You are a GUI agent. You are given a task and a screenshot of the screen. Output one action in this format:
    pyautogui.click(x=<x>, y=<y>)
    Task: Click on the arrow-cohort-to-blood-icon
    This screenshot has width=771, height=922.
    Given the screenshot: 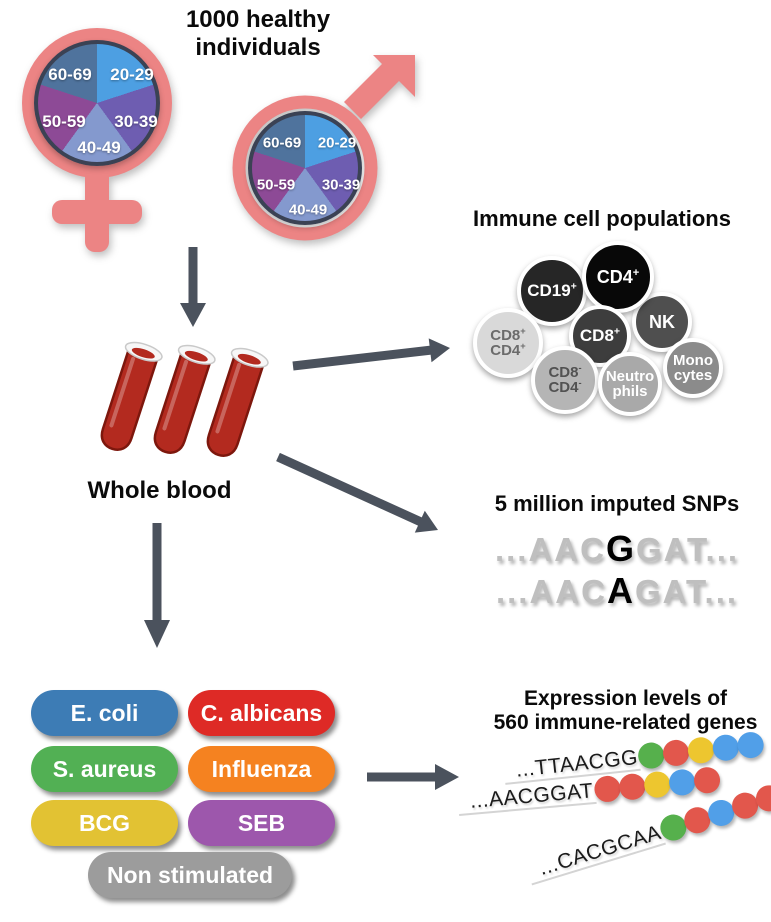 What is the action you would take?
    pyautogui.click(x=193, y=287)
    